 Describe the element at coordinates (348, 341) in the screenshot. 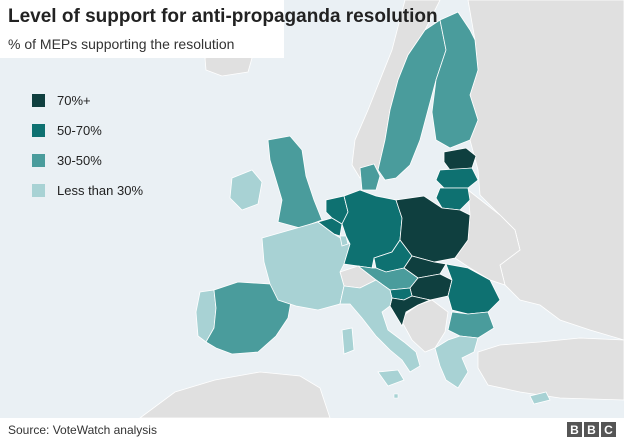

I see `country-italy-sardinia` at that location.